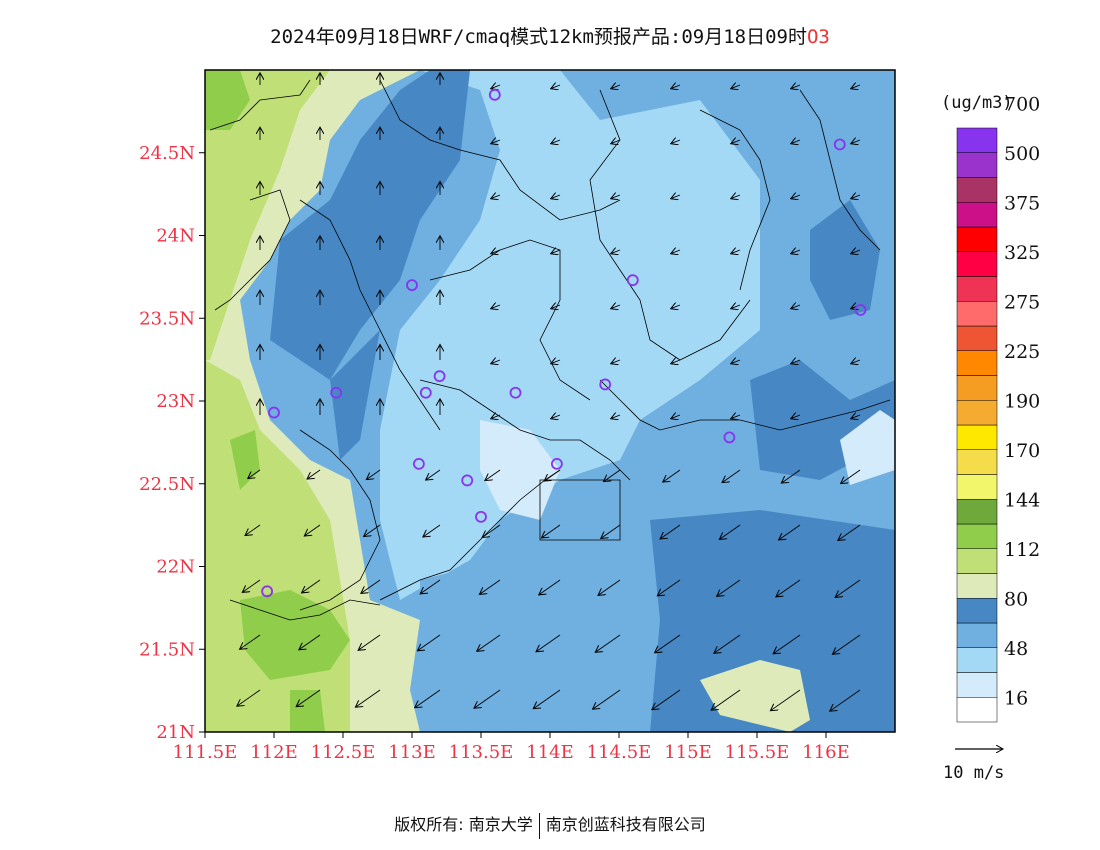 The image size is (1100, 850). What do you see at coordinates (167, 318) in the screenshot?
I see `lat-tick-label: 23.5N` at bounding box center [167, 318].